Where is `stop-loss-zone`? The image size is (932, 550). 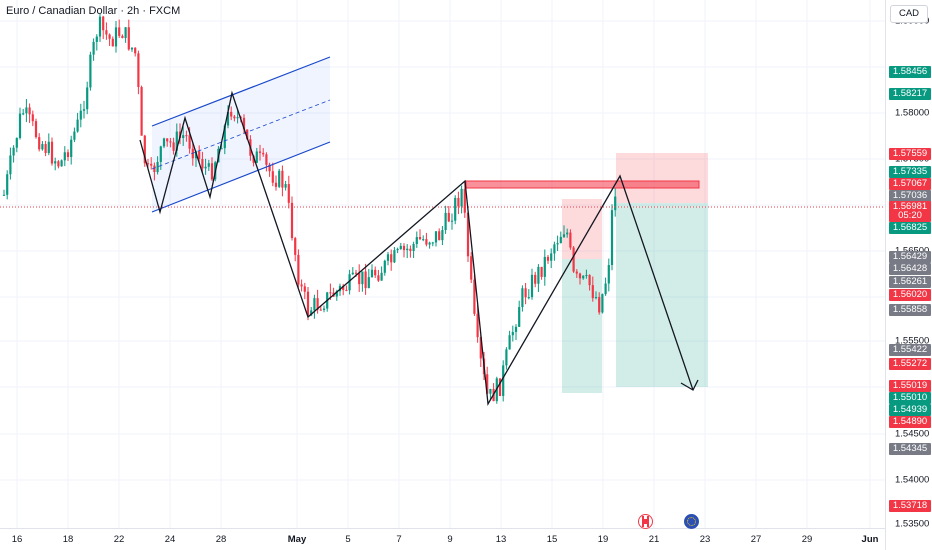
stop-loss-zone is located at coordinates (662, 178).